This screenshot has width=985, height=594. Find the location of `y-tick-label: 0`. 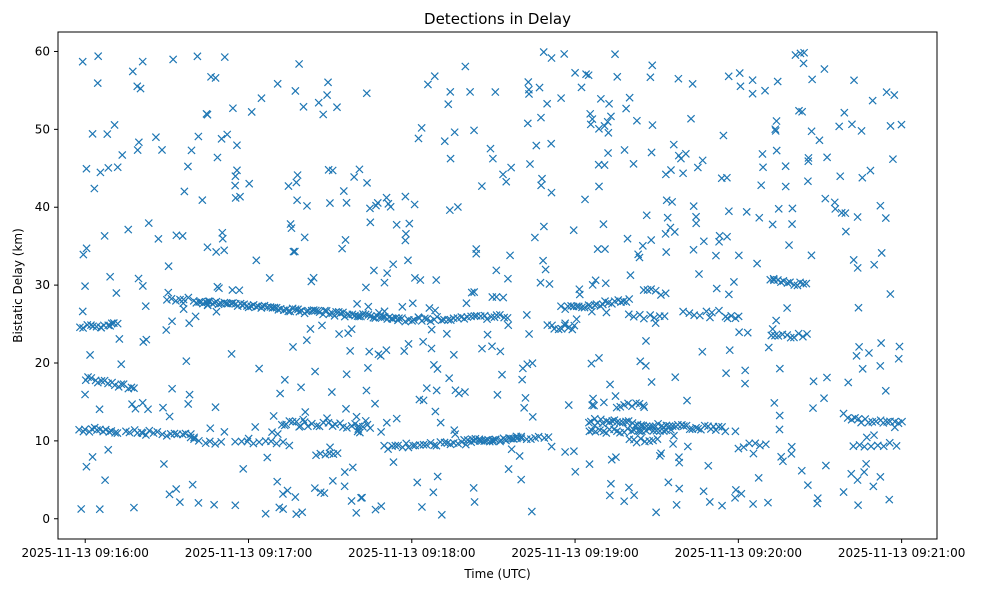

y-tick-label: 0 is located at coordinates (46, 519).